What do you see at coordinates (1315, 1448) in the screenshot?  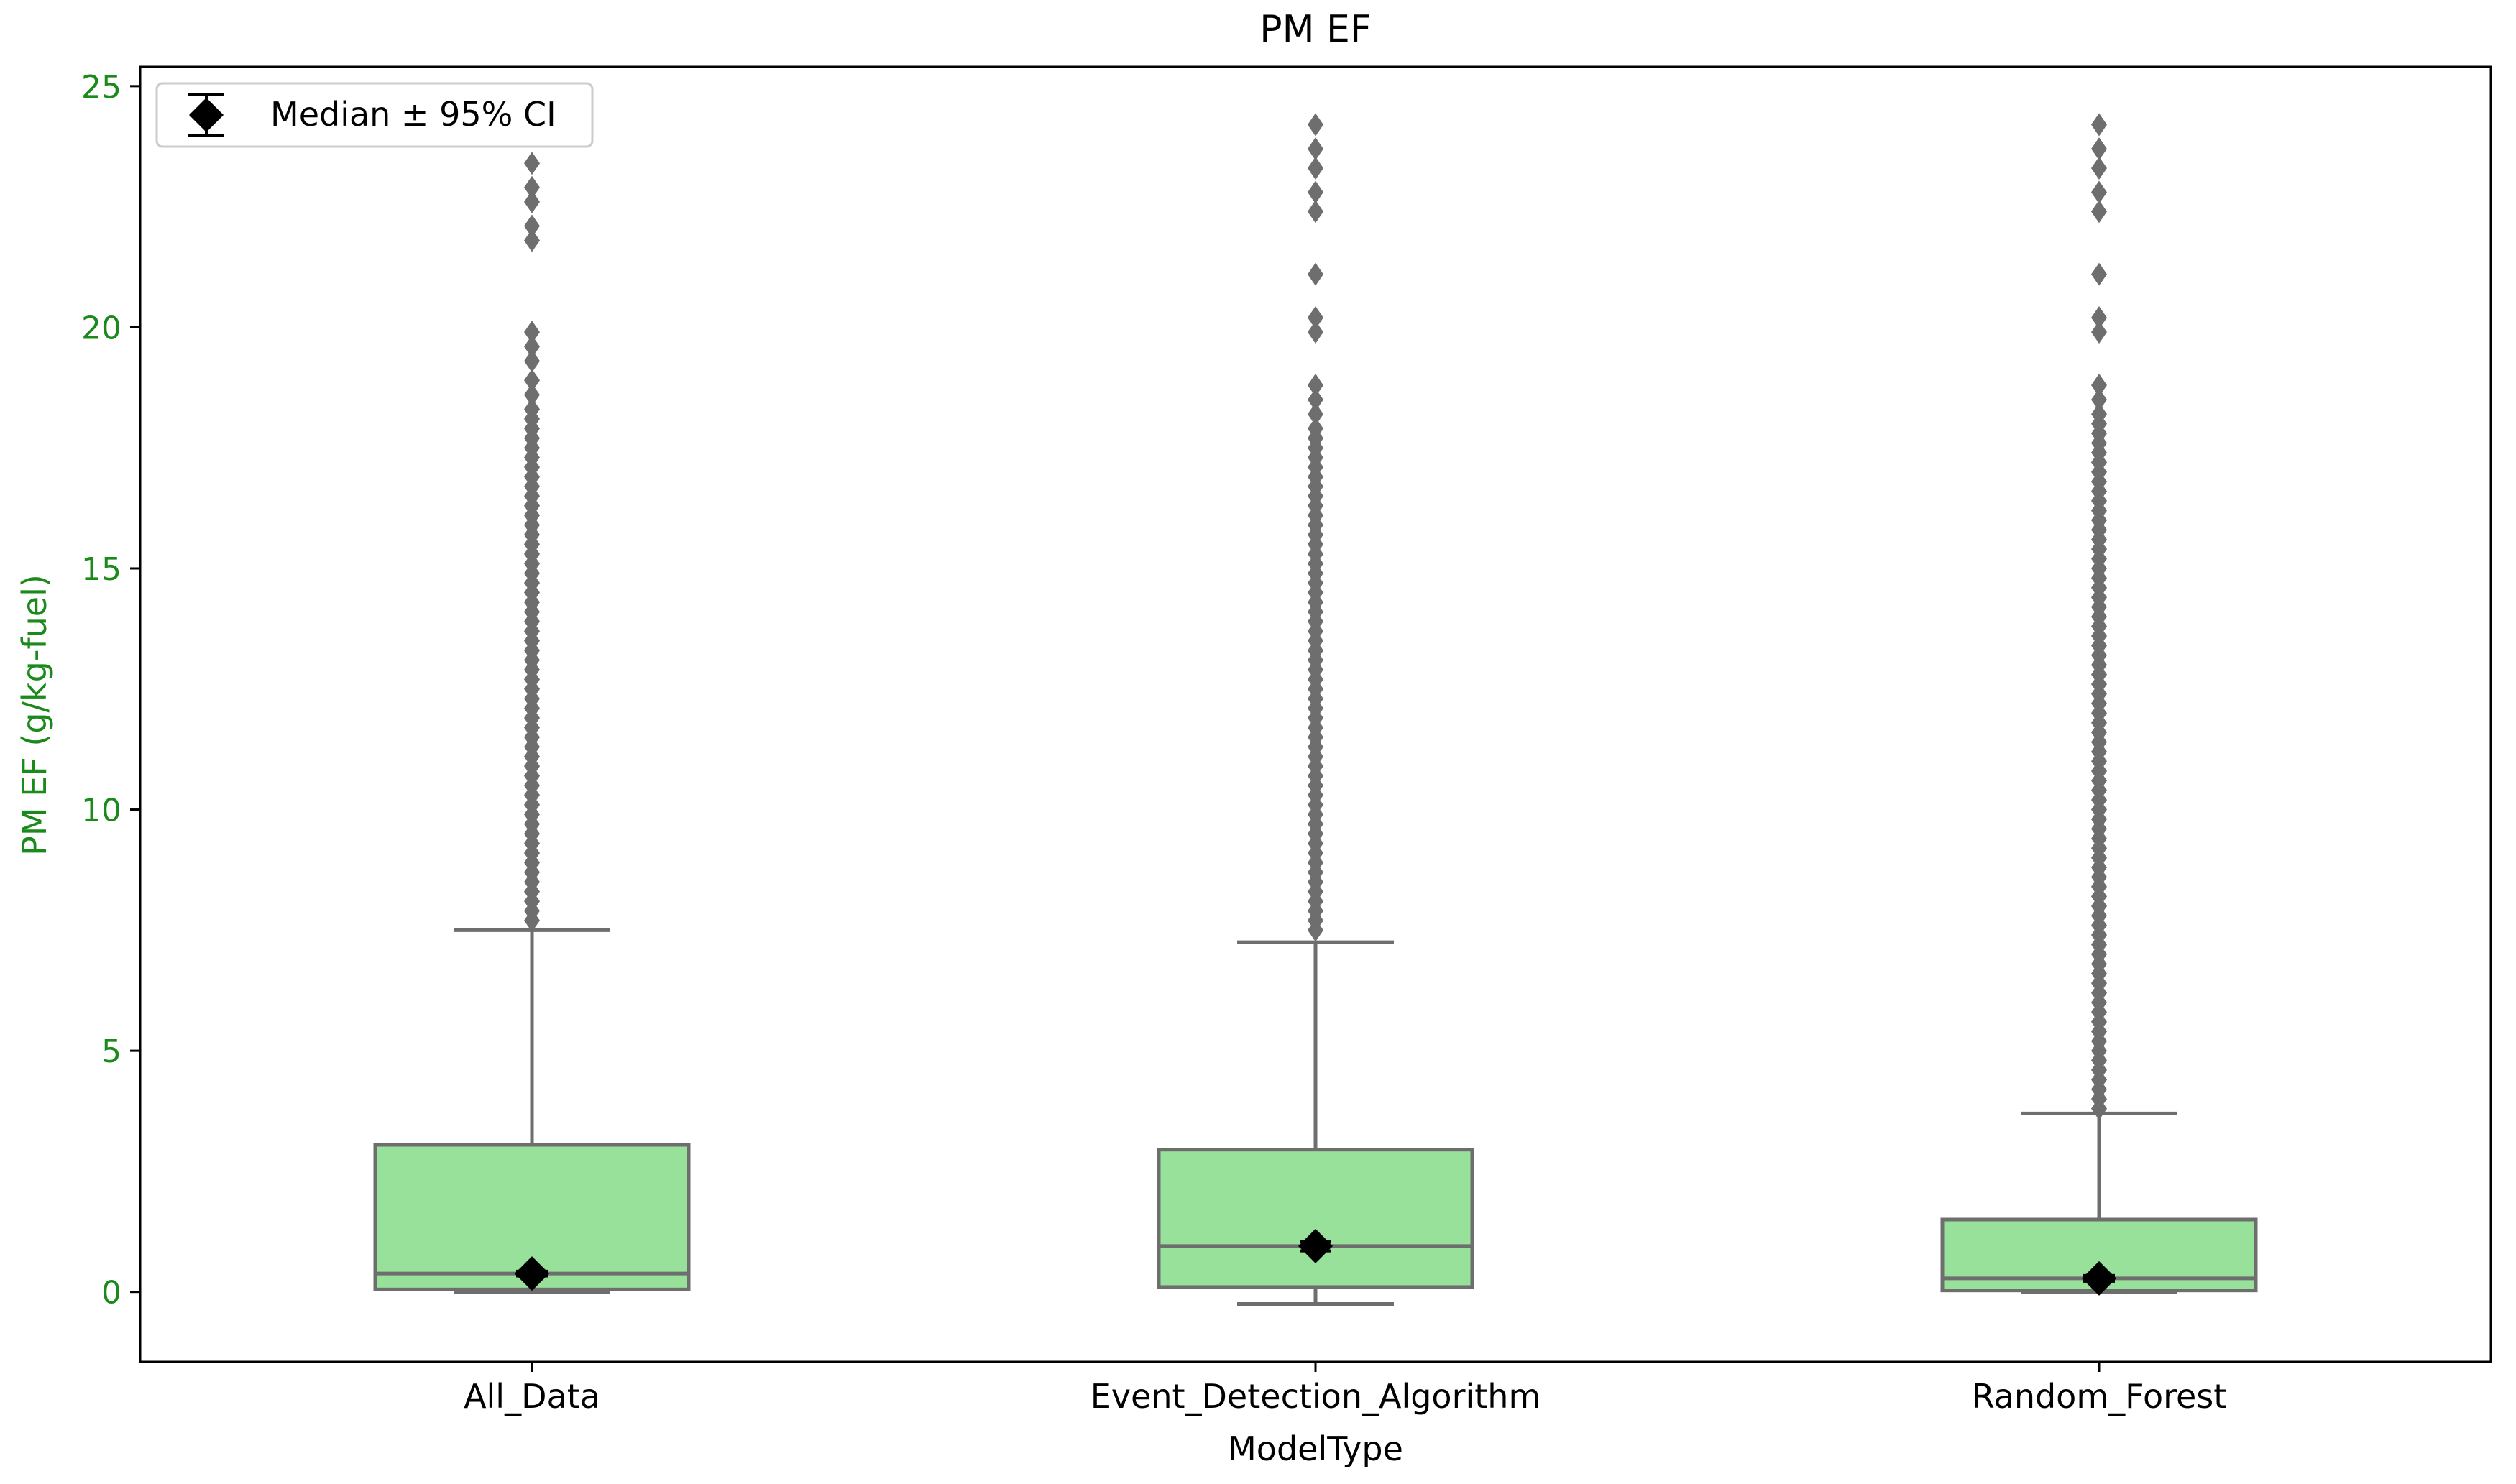 I see `x-axis-label: ModelType` at bounding box center [1315, 1448].